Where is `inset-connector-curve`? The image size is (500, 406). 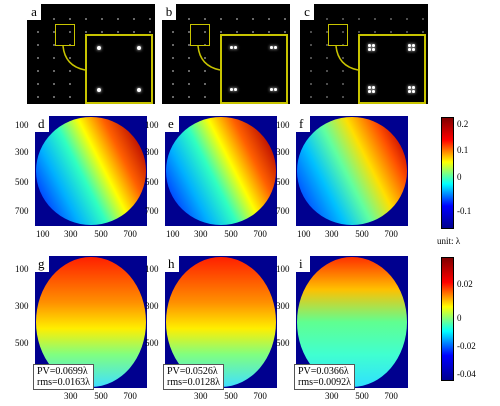
inset-connector-curve is located at coordinates (74, 58).